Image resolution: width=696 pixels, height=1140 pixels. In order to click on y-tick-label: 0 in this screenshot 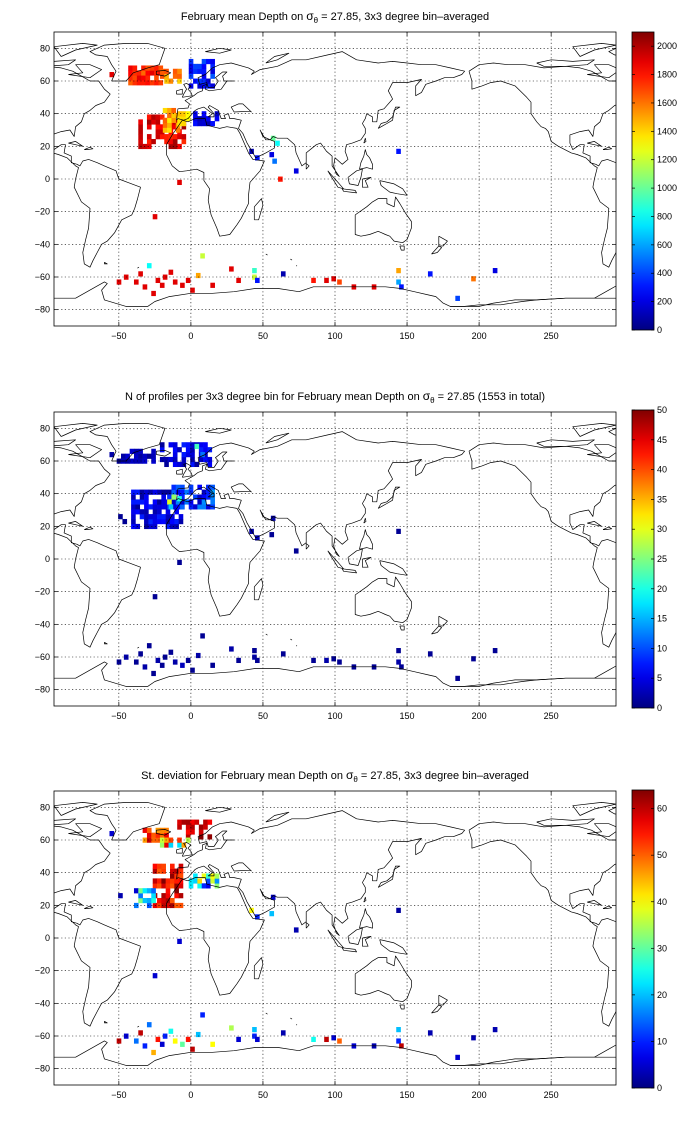, I will do `click(47, 179)`.